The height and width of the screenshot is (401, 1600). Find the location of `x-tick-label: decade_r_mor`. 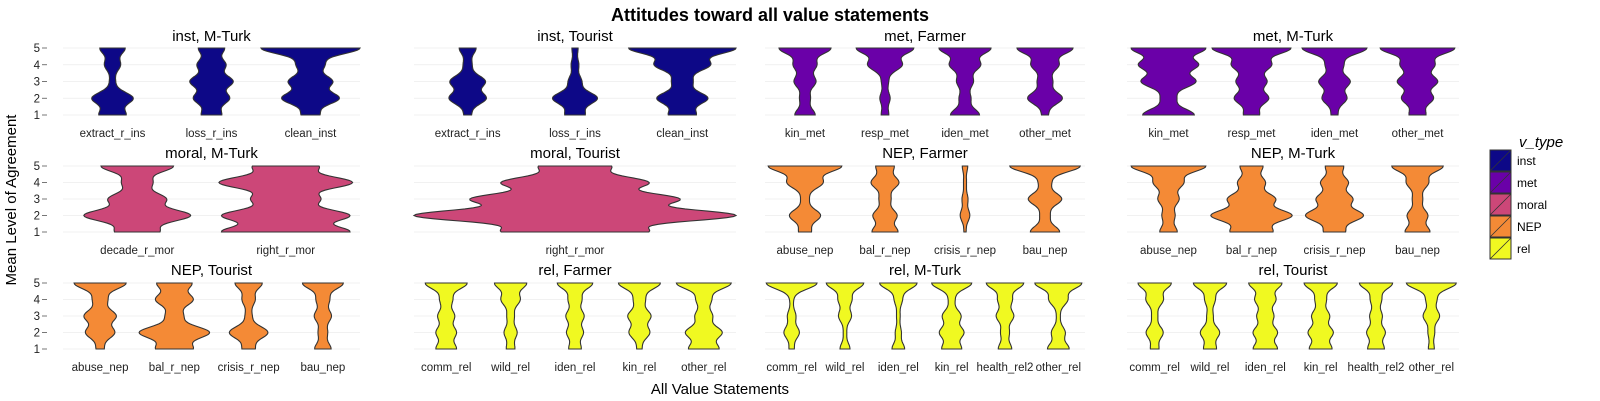

x-tick-label: decade_r_mor is located at coordinates (137, 251).